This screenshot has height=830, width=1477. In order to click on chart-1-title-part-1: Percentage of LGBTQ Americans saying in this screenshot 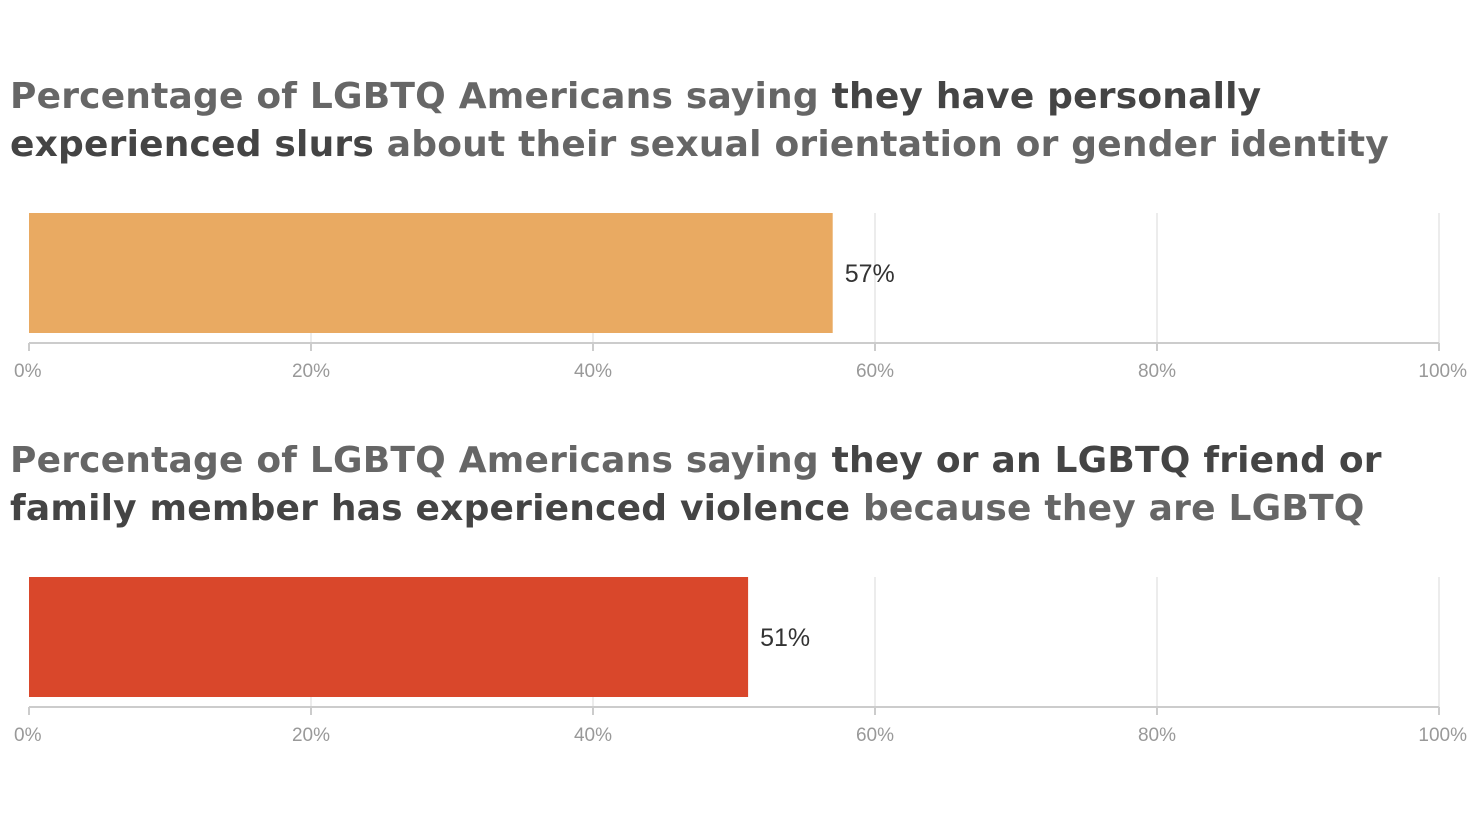, I will do `click(421, 96)`.